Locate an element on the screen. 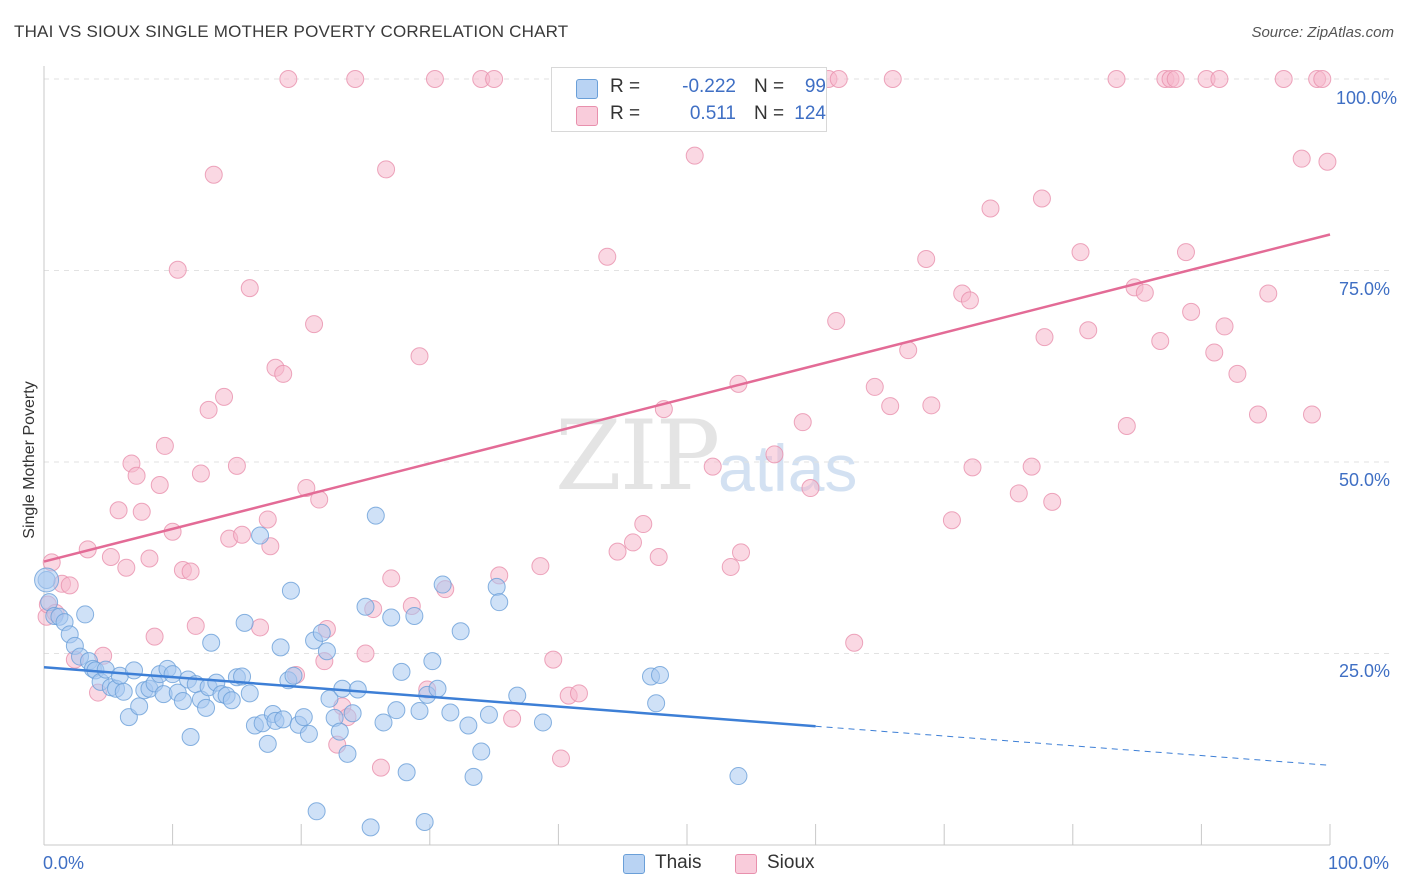  n-label: N = is located at coordinates (769, 86).